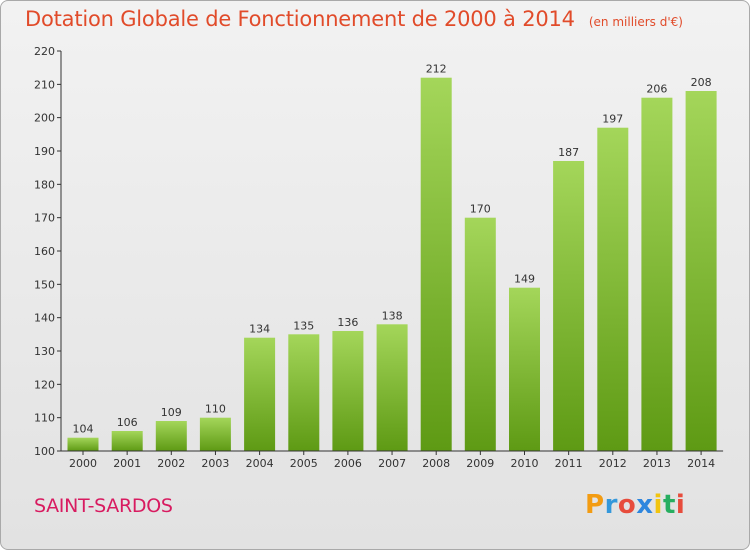 This screenshot has height=550, width=750. I want to click on bar-value-label: 149, so click(524, 279).